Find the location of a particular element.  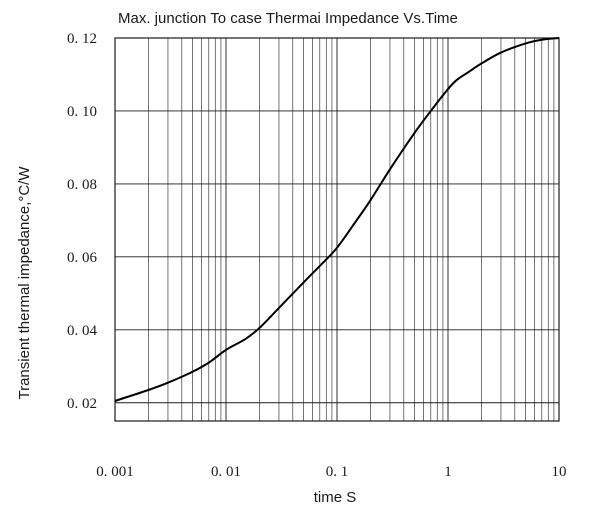

y-tick-labels: 0. 02 0. 04 0. 06 0. 08 0. 10 0. 12 is located at coordinates (82, 221).